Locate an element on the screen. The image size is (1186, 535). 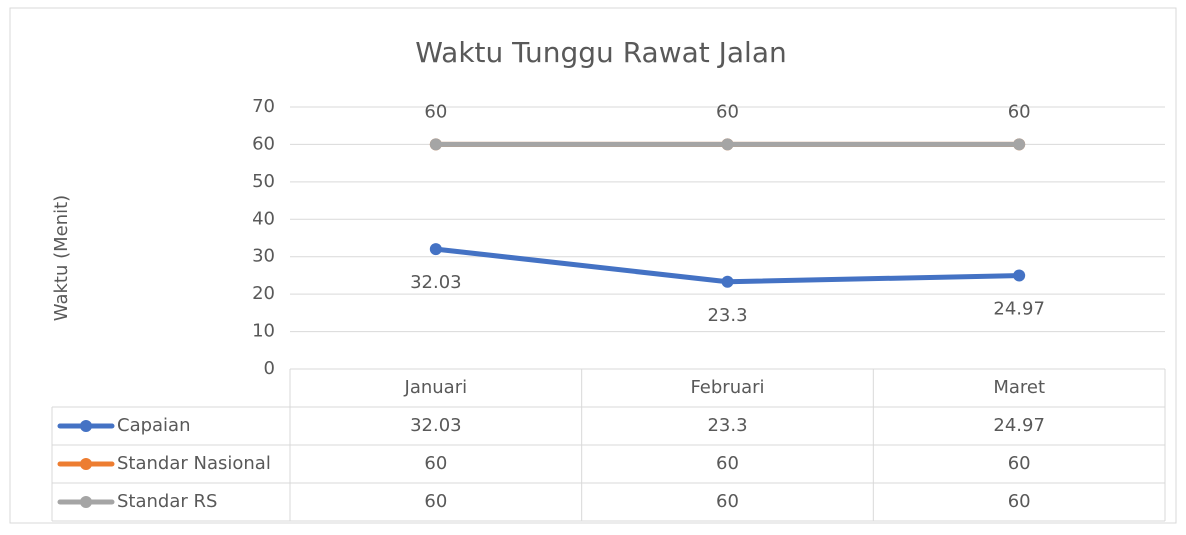
y-tick-label: 60 is located at coordinates (263, 143).